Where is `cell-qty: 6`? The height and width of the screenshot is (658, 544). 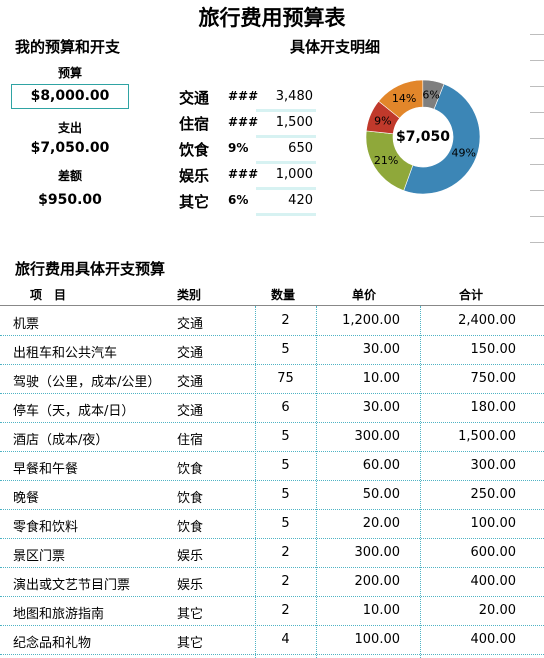 cell-qty: 6 is located at coordinates (285, 407).